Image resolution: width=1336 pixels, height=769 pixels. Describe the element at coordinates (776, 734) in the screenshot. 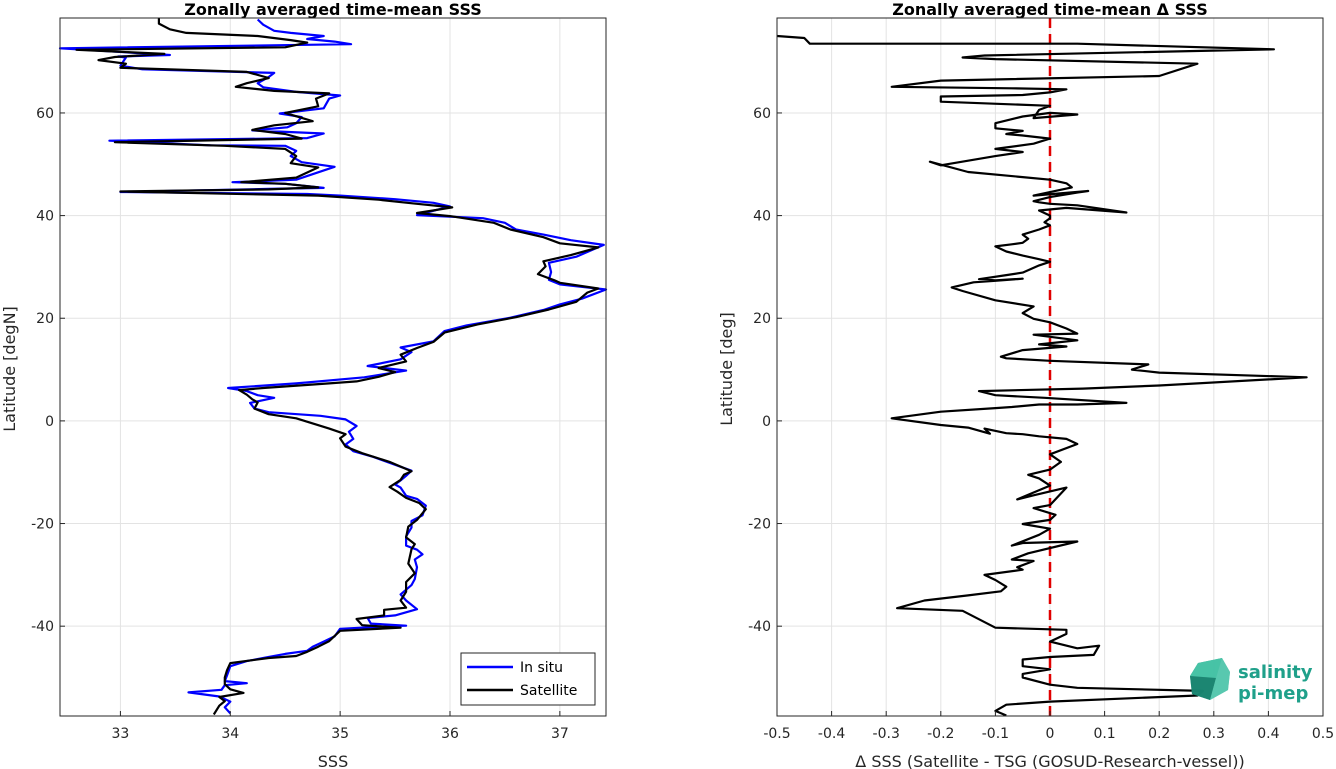

I see `x-tick-label: -0.5` at that location.